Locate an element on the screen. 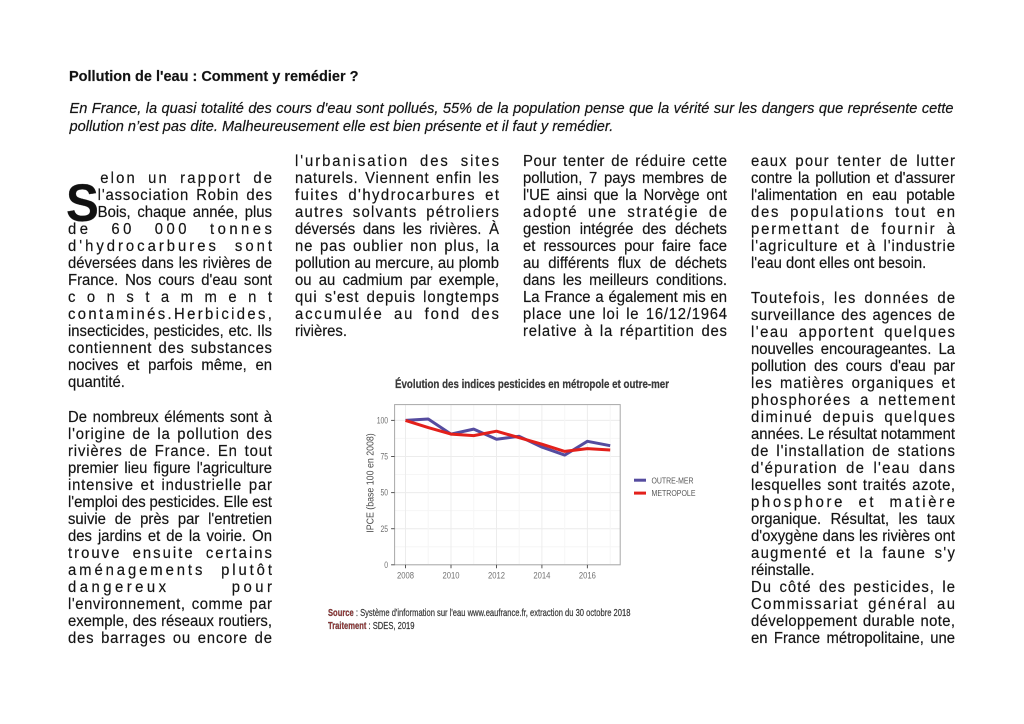 Image resolution: width=1024 pixels, height=724 pixels. svg-text: 0 is located at coordinates (386, 565).